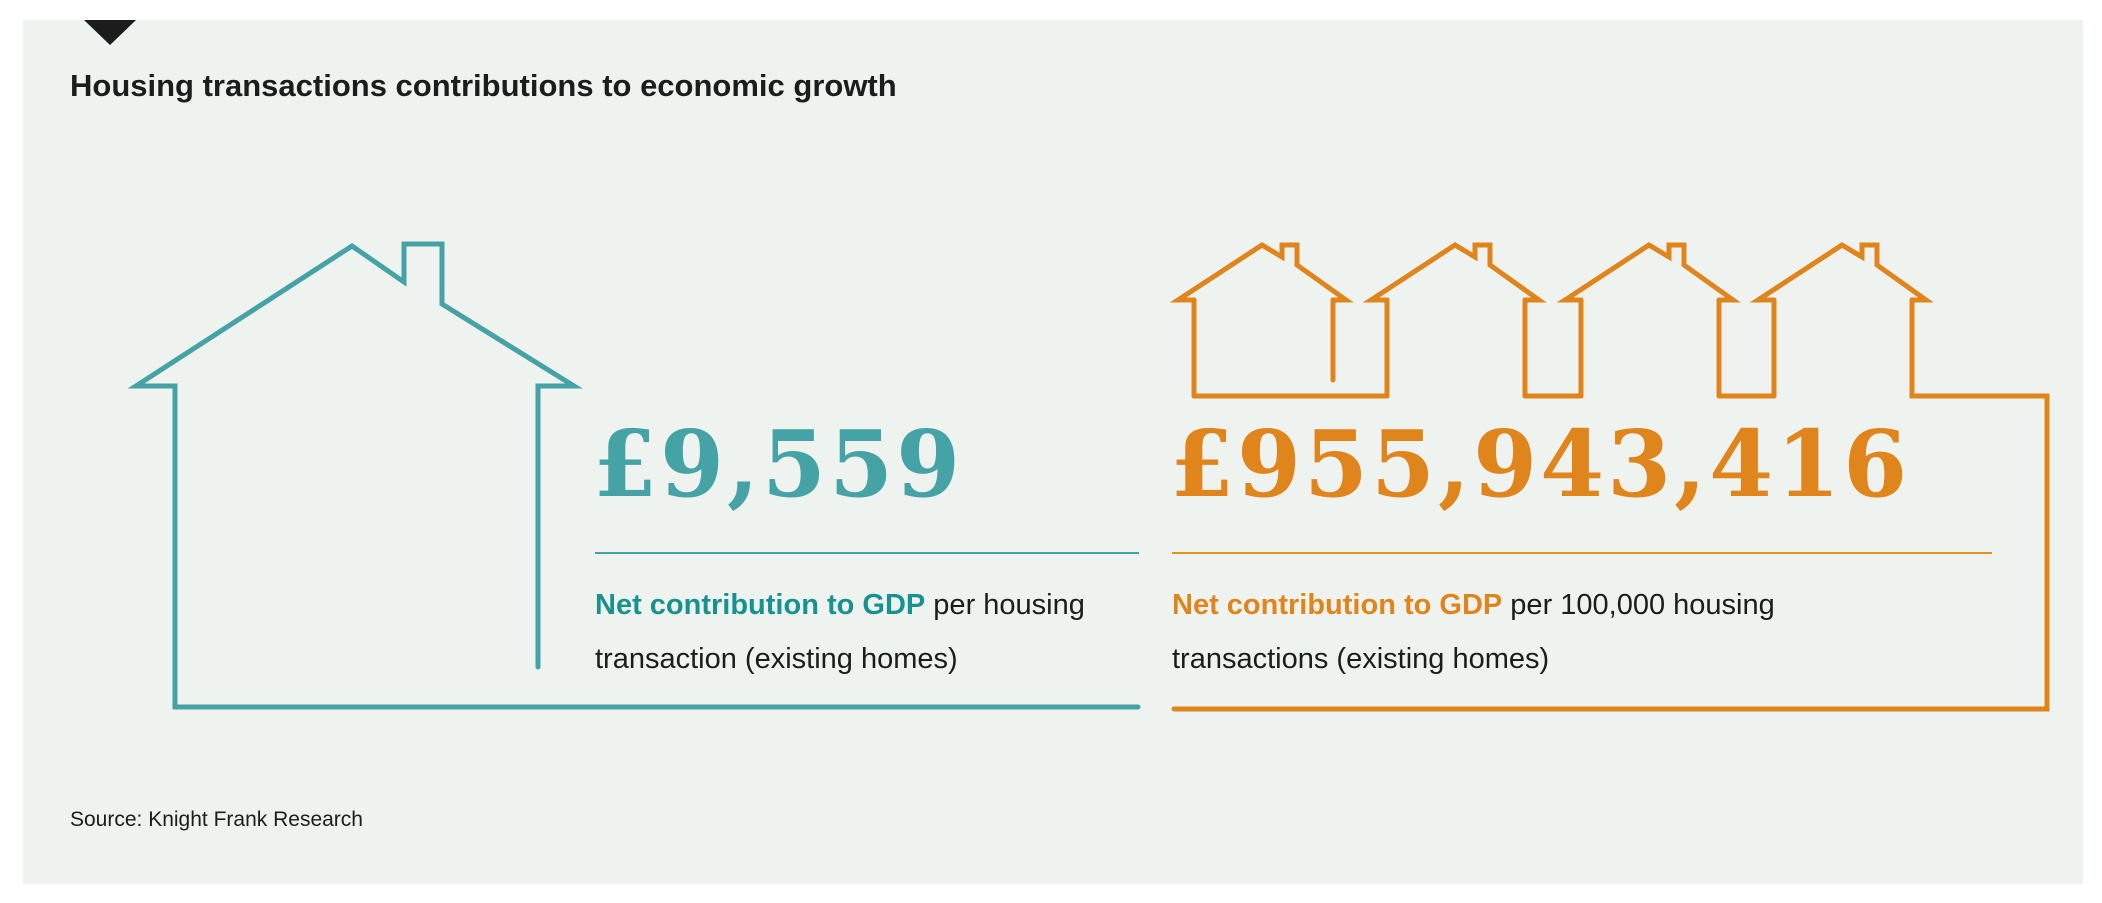 The image size is (2102, 903). What do you see at coordinates (840, 632) in the screenshot?
I see `single-description-text: per housing transaction (existing homes)` at bounding box center [840, 632].